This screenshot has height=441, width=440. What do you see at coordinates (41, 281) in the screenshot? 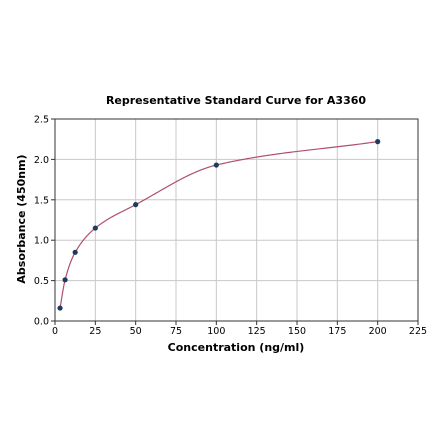
I see `y-tick-label: 0.5` at bounding box center [41, 281].